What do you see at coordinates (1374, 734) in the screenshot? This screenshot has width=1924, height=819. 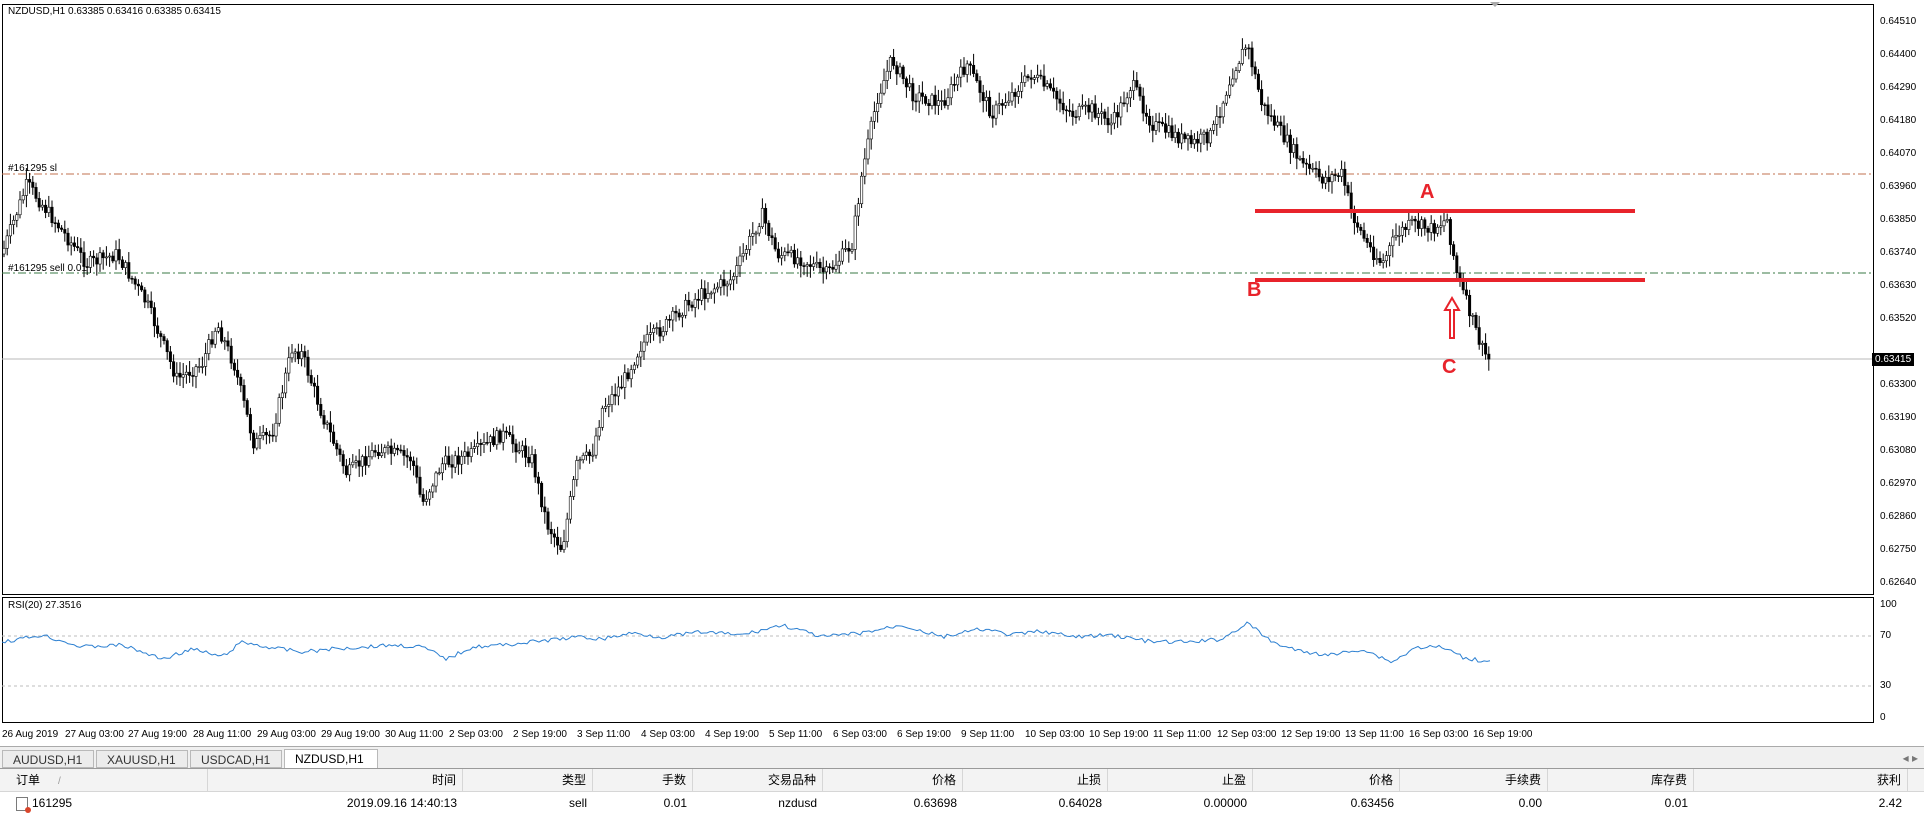 I see `time-tick: 13 Sep 11:00` at bounding box center [1374, 734].